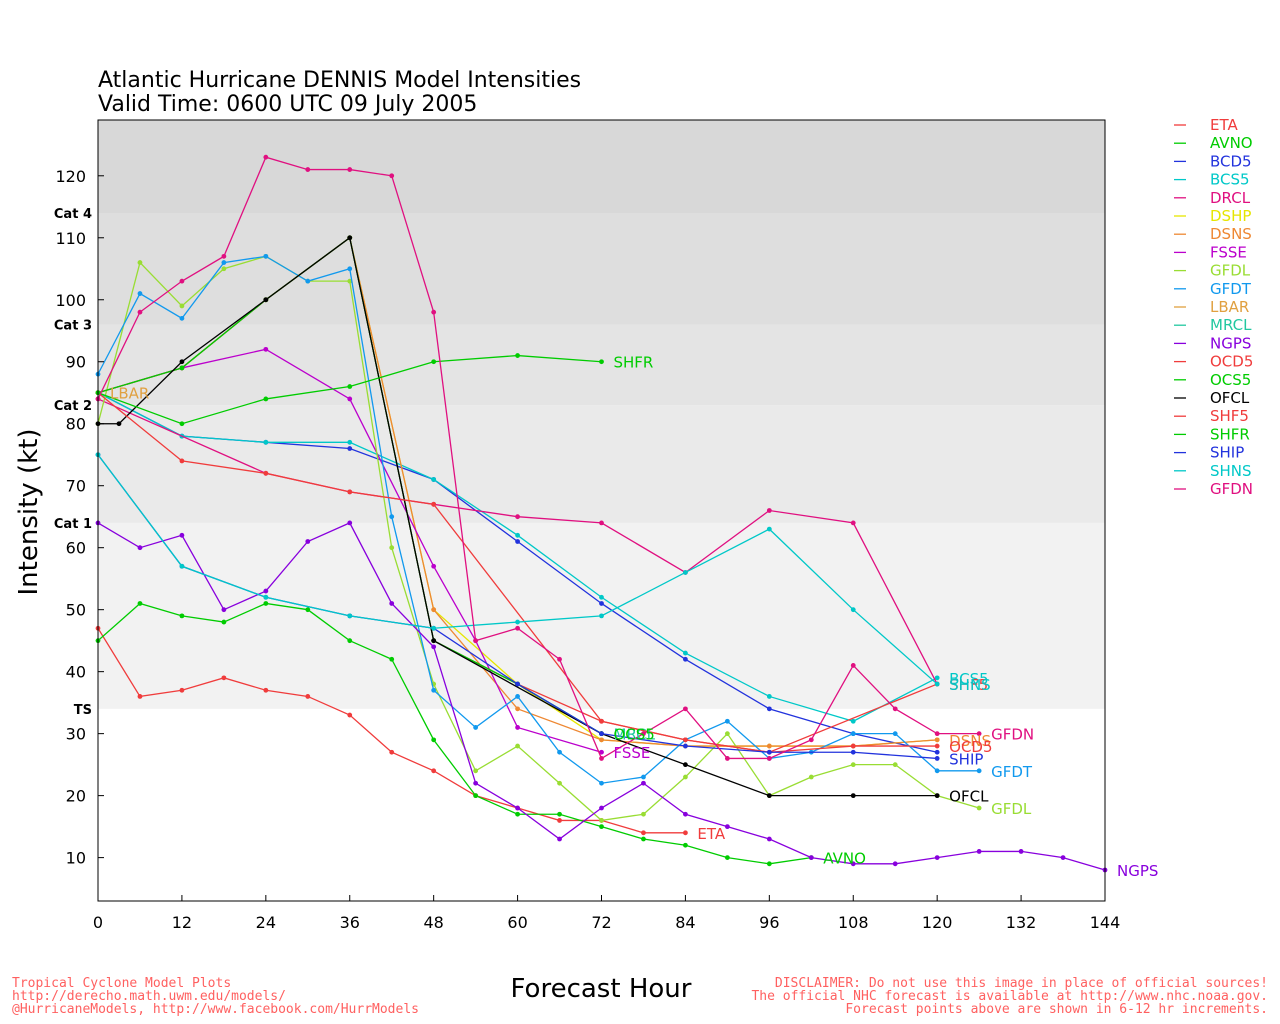 The height and width of the screenshot is (1024, 1280). Describe the element at coordinates (1230, 180) in the screenshot. I see `legend-entry: BCS5` at that location.